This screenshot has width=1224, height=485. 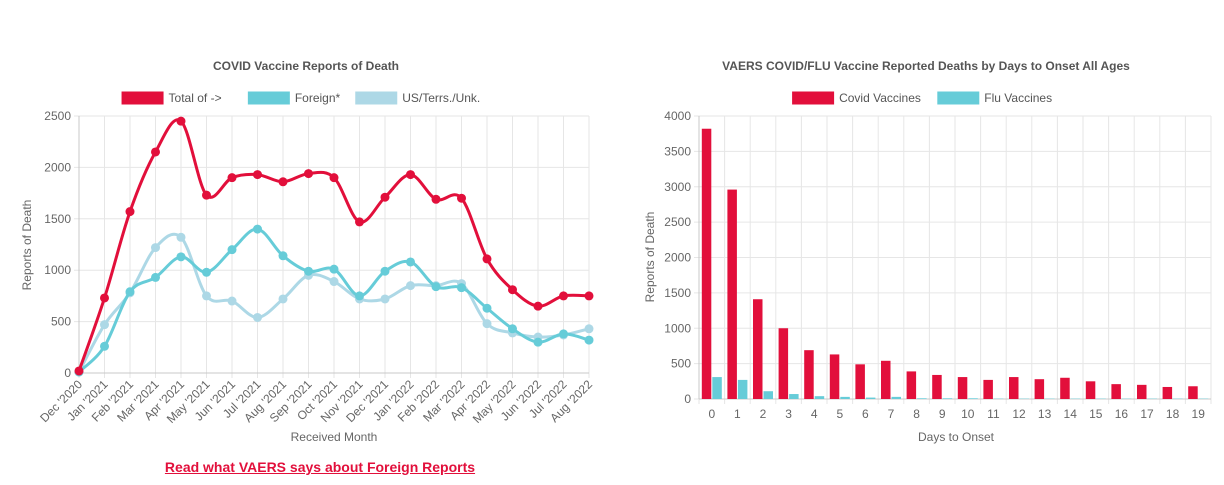 I want to click on y-tick-label: 500, so click(x=681, y=364).